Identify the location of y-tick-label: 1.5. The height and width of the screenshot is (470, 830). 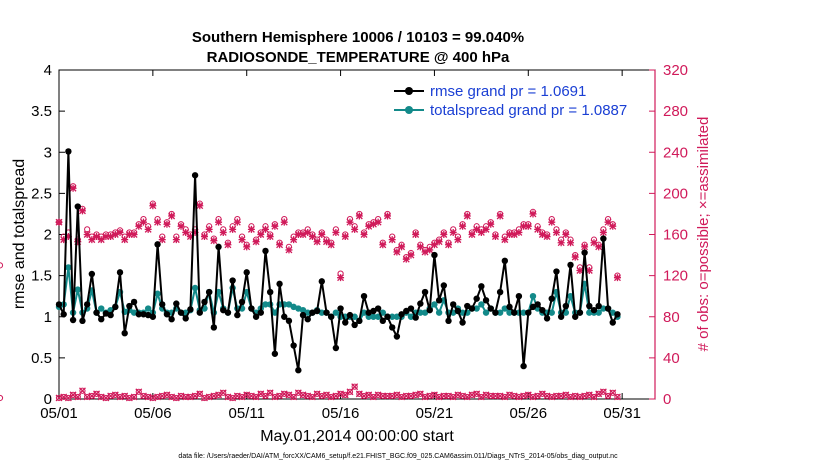
(41, 276).